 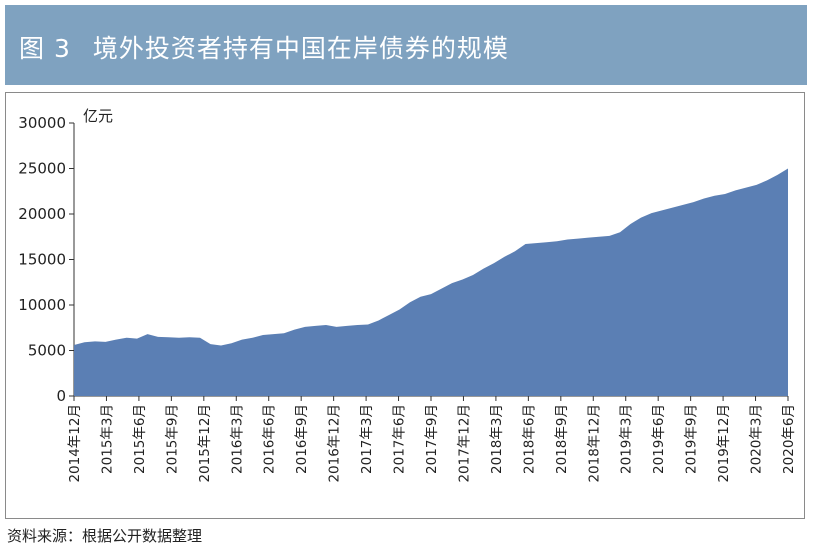 What do you see at coordinates (497, 439) in the screenshot?
I see `x-tick-label: 2018年3月` at bounding box center [497, 439].